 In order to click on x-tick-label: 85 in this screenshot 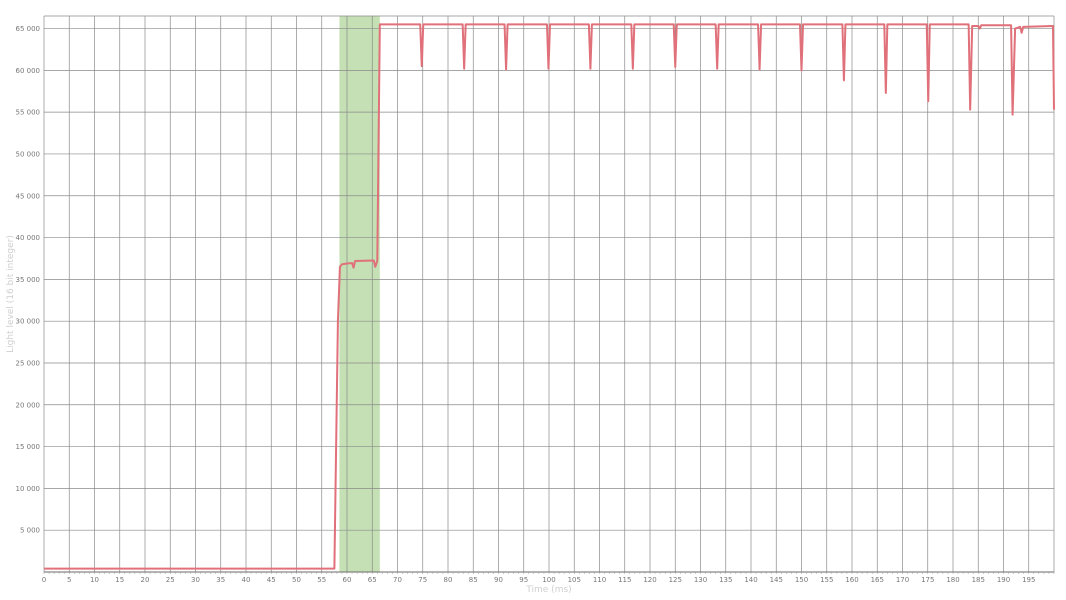, I will do `click(473, 580)`.